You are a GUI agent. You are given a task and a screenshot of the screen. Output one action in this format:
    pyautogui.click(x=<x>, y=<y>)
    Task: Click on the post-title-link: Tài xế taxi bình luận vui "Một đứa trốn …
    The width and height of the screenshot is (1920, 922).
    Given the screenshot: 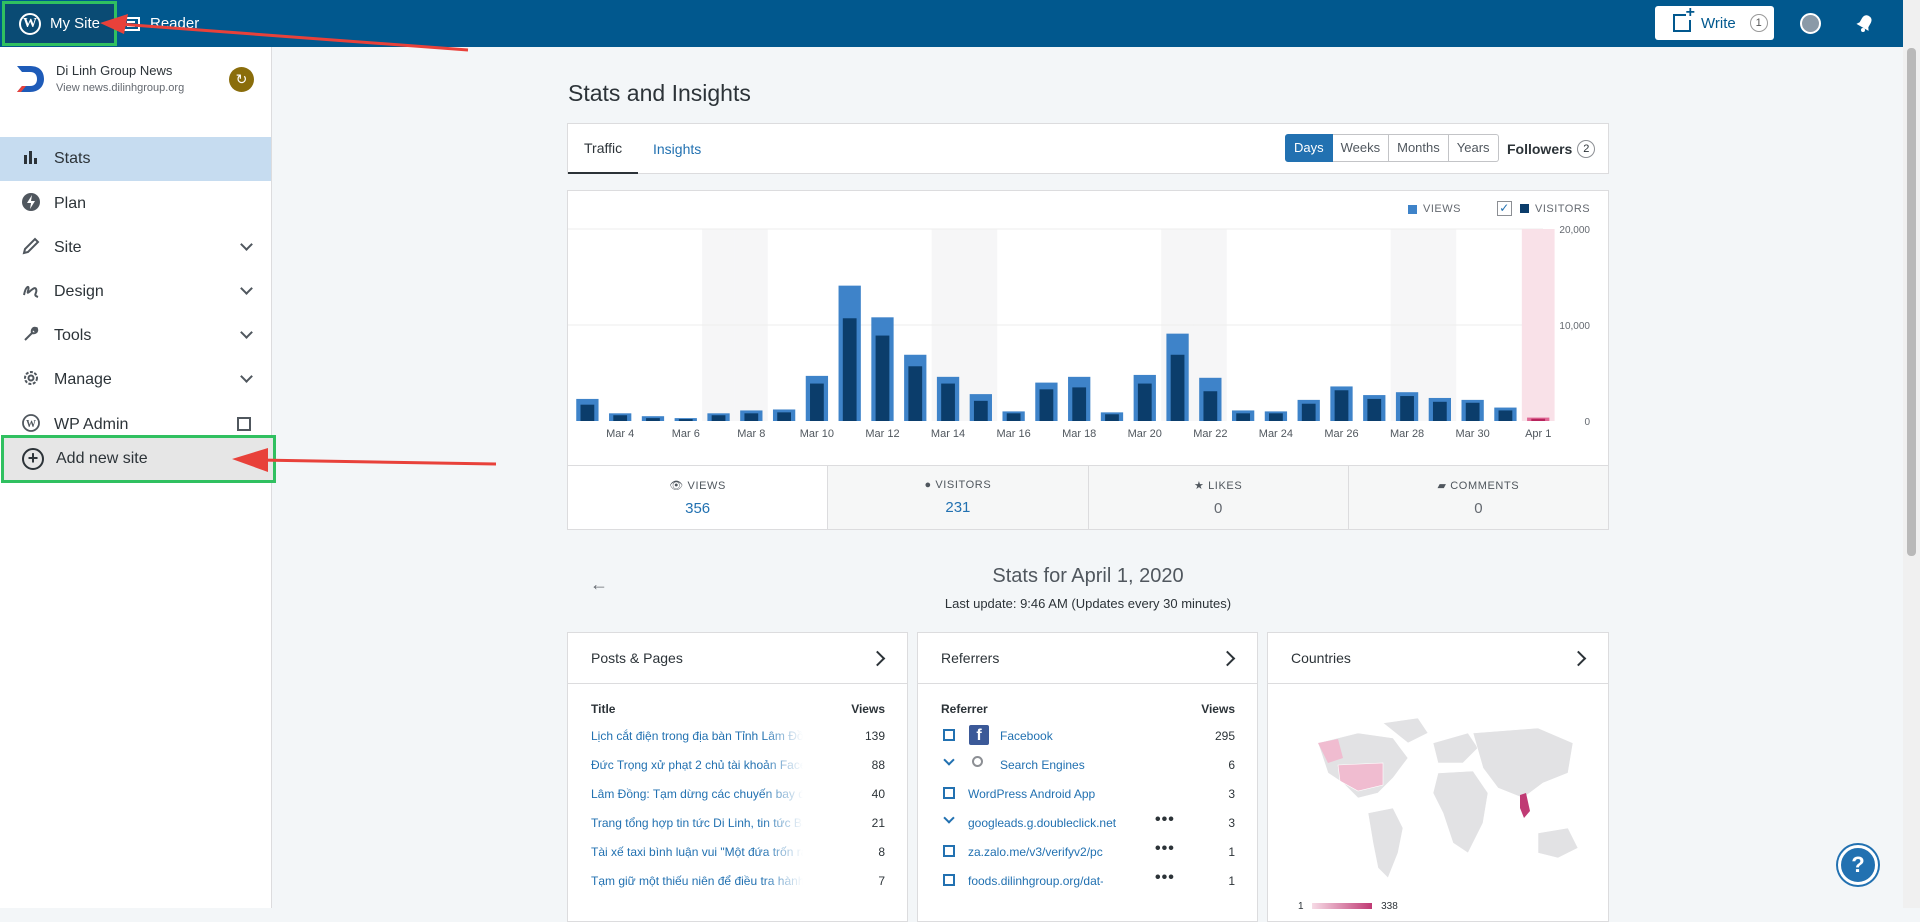 What is the action you would take?
    pyautogui.click(x=697, y=852)
    